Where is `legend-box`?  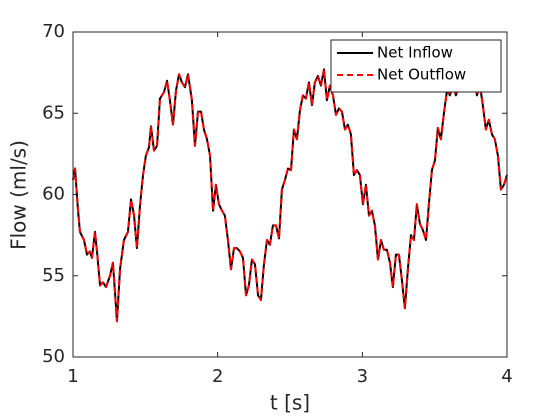
legend-box is located at coordinates (416, 66).